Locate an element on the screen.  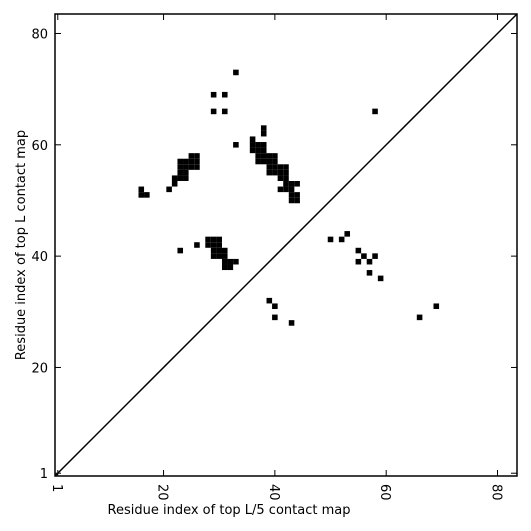
y-tick-label: 1 is located at coordinates (44, 474).